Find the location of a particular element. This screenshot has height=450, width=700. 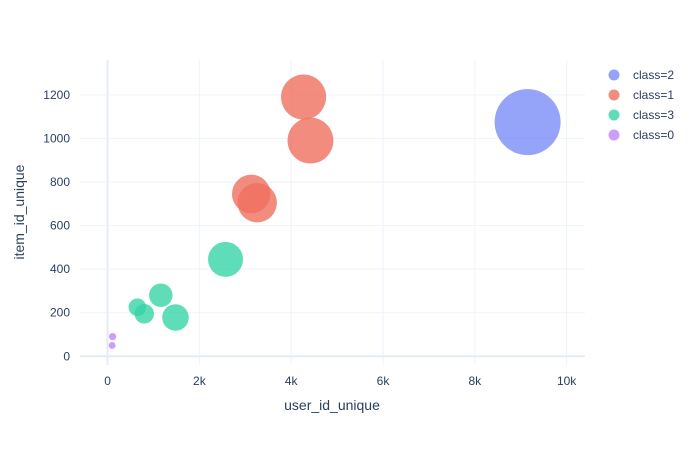

x-axis-title: user_id_unique is located at coordinates (332, 405).